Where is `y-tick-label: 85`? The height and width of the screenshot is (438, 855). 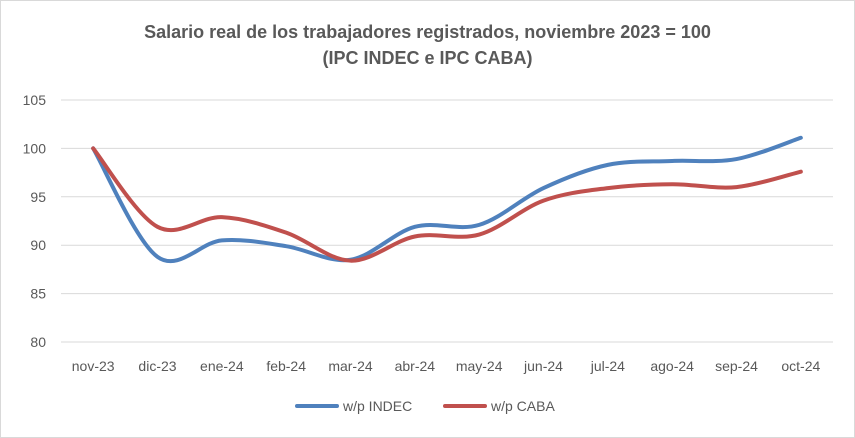
y-tick-label: 85 is located at coordinates (38, 294).